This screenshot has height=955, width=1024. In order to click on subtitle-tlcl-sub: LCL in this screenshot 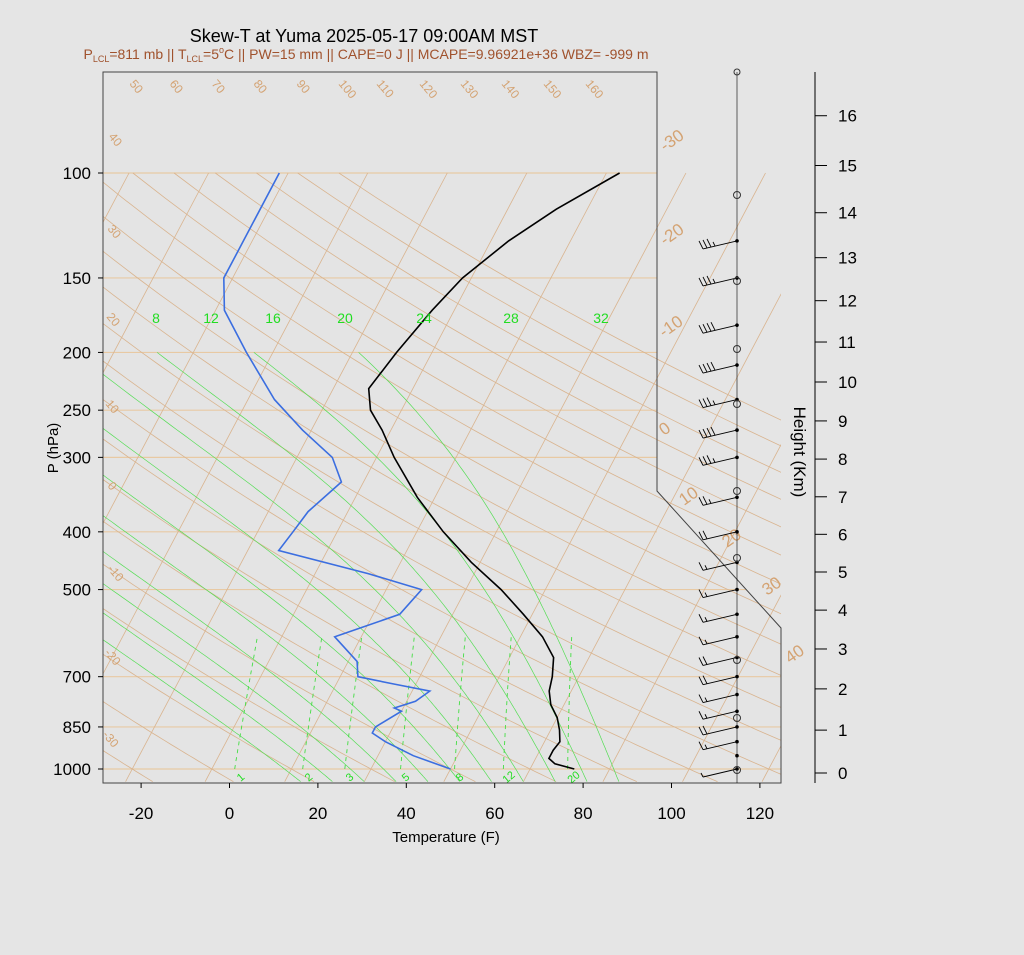, I will do `click(195, 59)`.